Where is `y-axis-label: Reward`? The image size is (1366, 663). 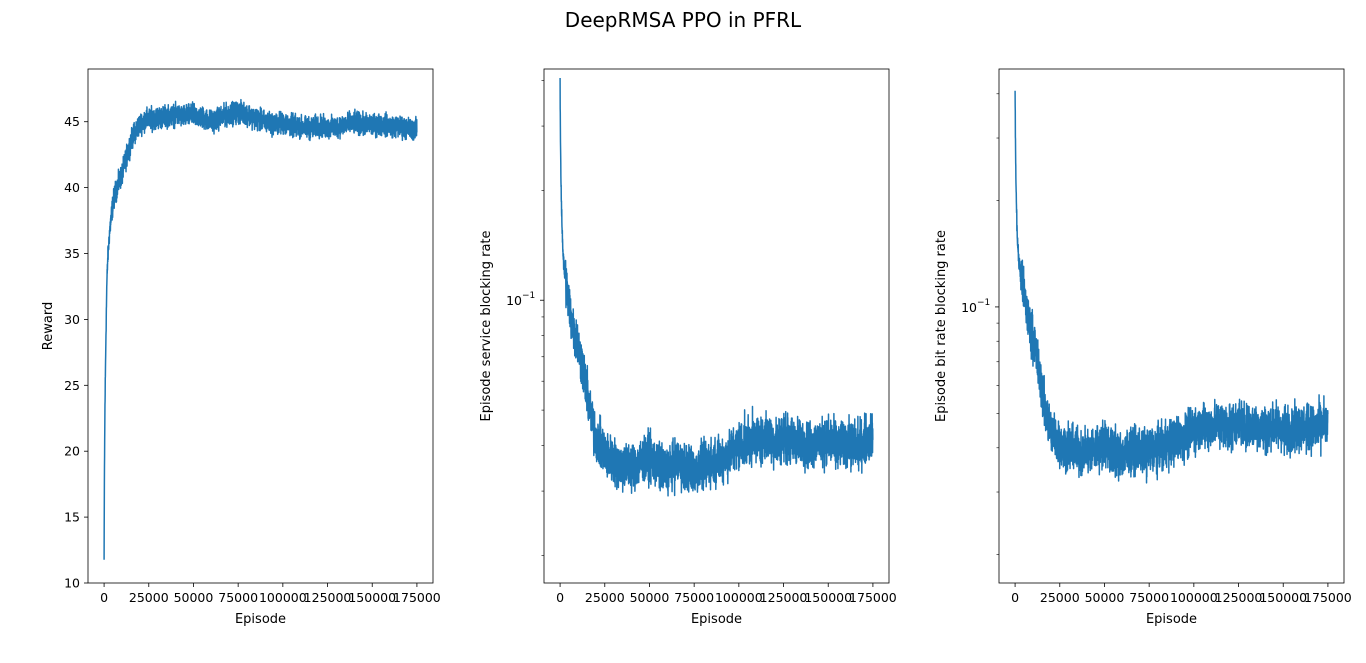 y-axis-label: Reward is located at coordinates (48, 326).